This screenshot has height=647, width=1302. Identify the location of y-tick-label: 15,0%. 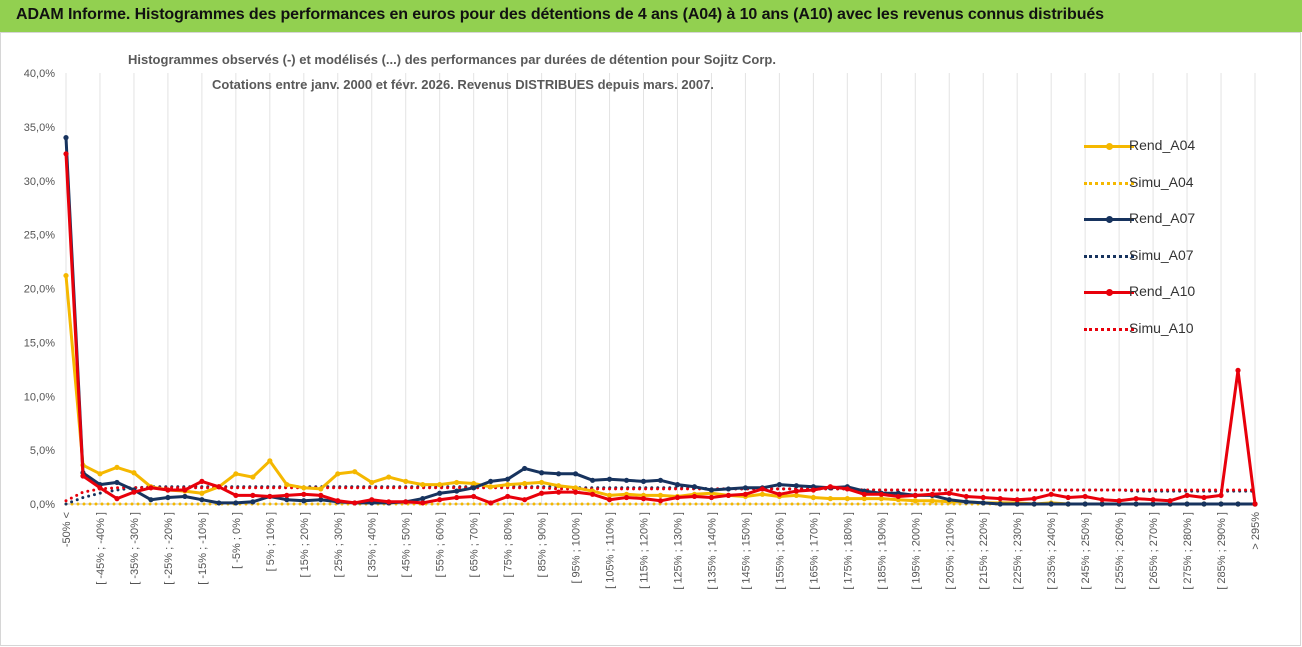
(39, 343).